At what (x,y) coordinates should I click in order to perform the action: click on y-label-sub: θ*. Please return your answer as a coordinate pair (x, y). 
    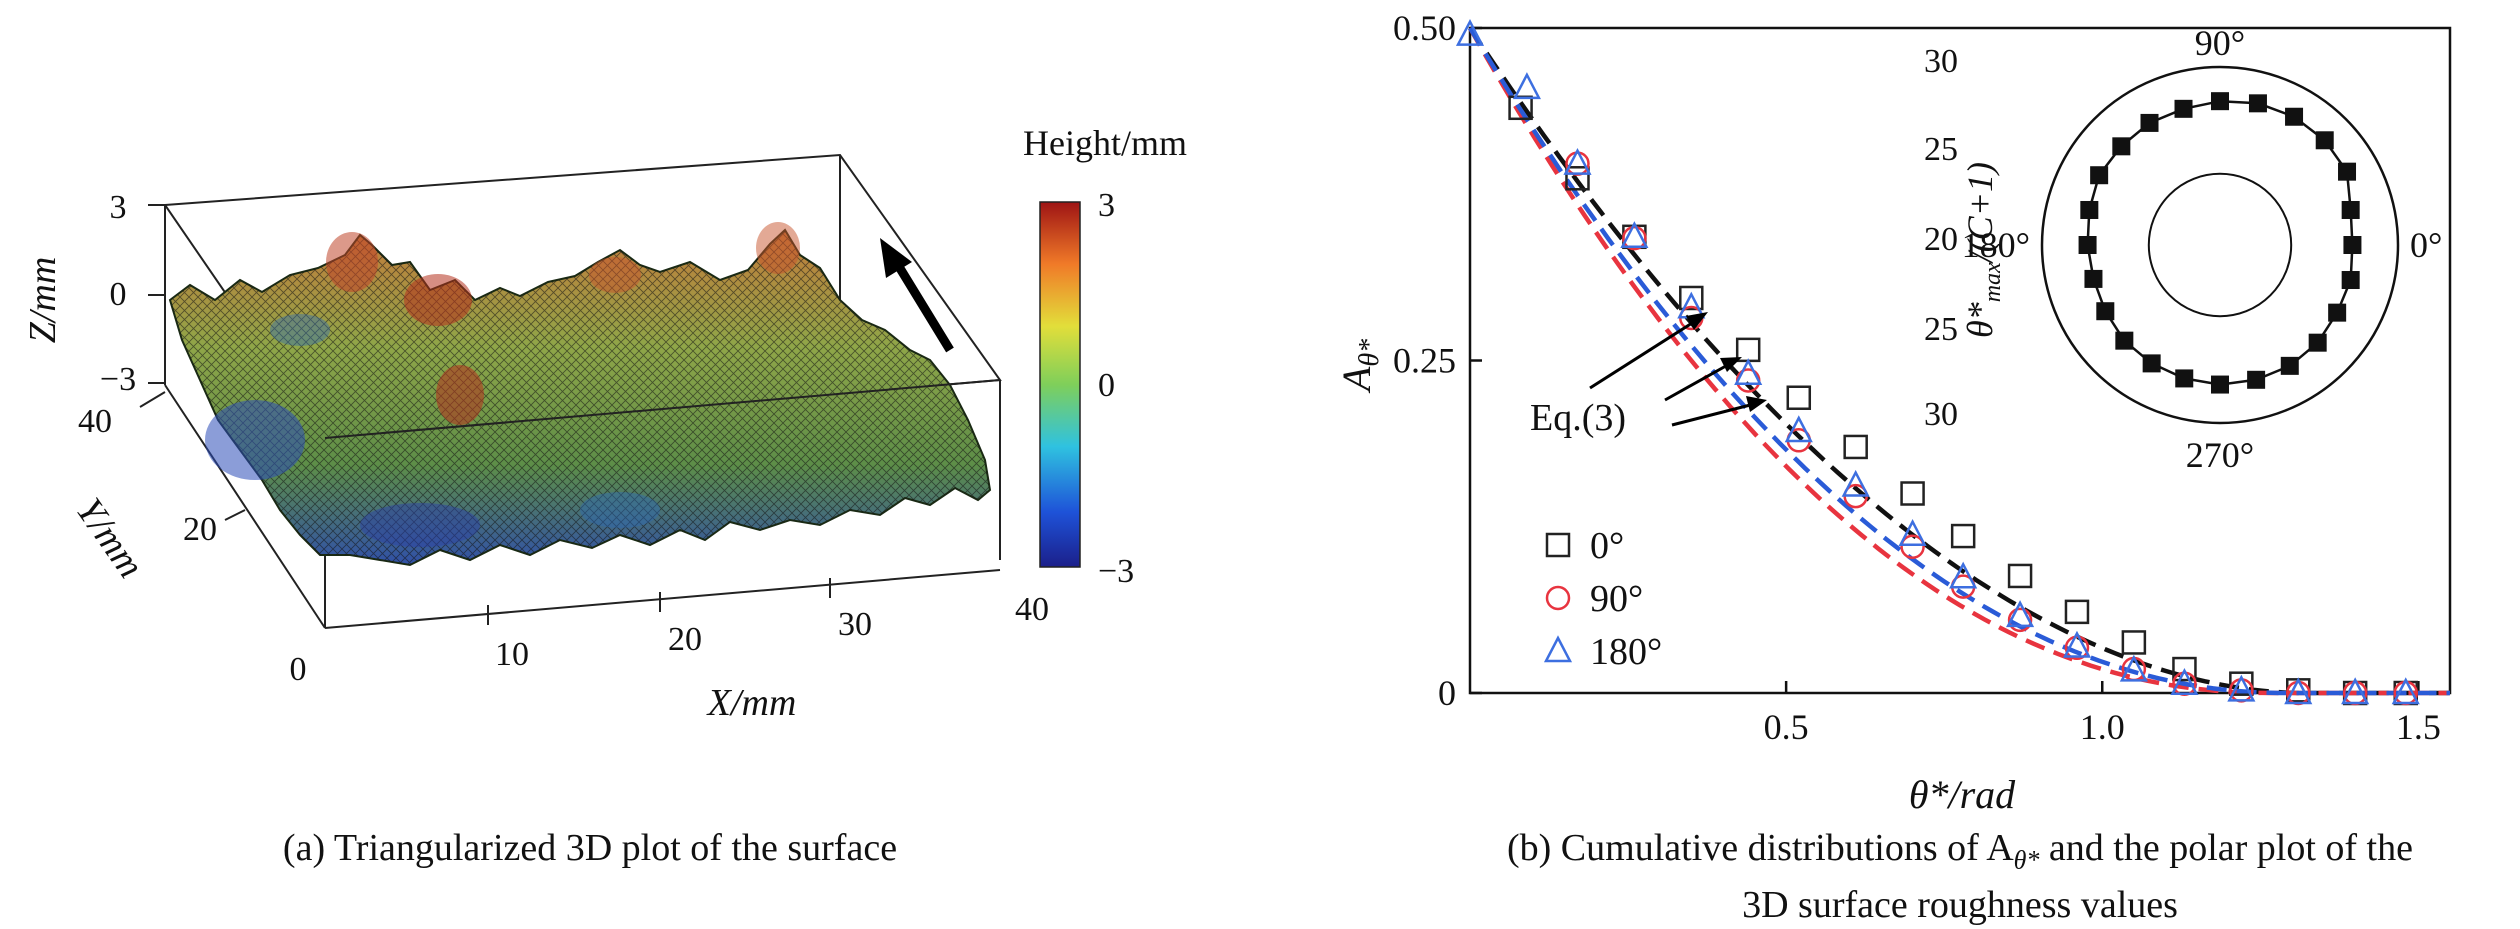
    Looking at the image, I should click on (1369, 353).